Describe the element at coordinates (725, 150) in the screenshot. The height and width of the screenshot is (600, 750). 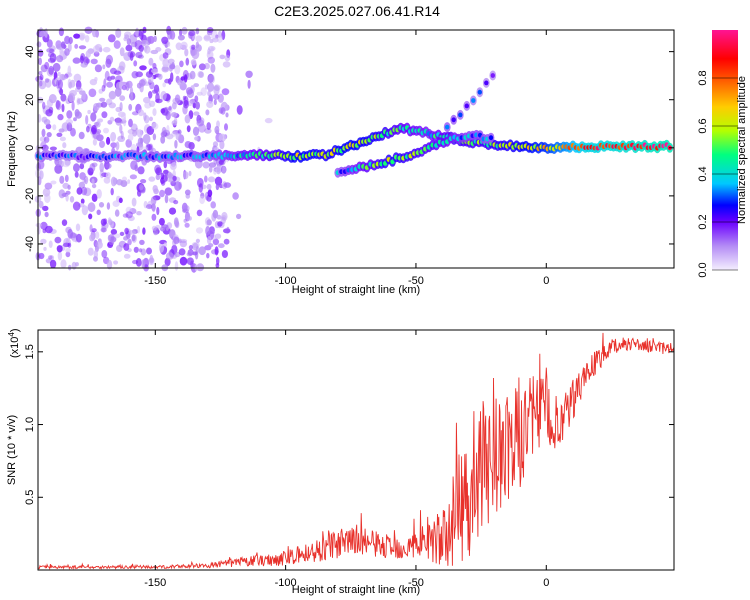
I see `colorbar-gradient` at that location.